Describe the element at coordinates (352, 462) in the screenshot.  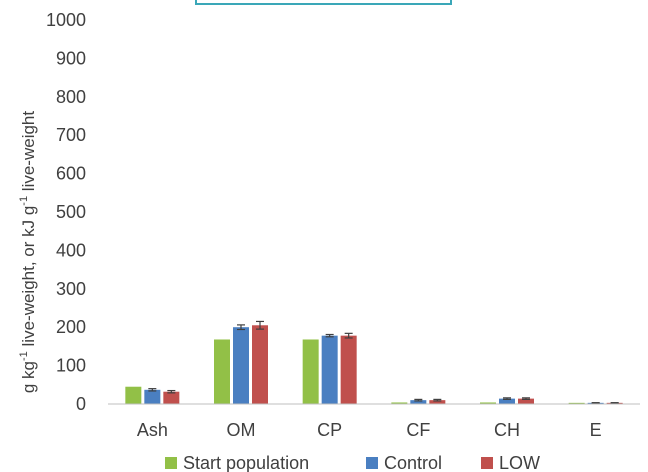
I see `legend: Start population Control LOW` at that location.